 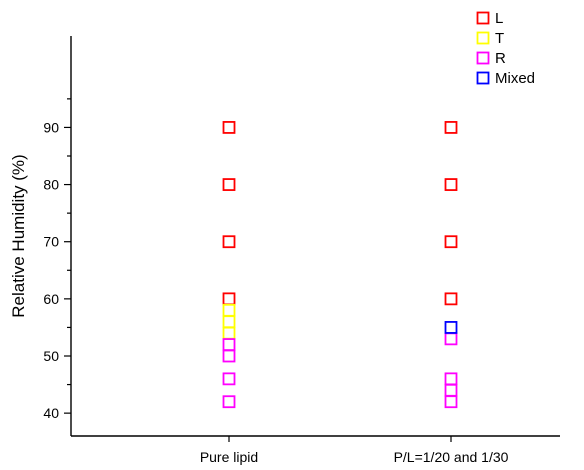 What do you see at coordinates (354, 450) in the screenshot?
I see `x-axis-ticks: Pure lipid P/L=1/20 and 1/30` at bounding box center [354, 450].